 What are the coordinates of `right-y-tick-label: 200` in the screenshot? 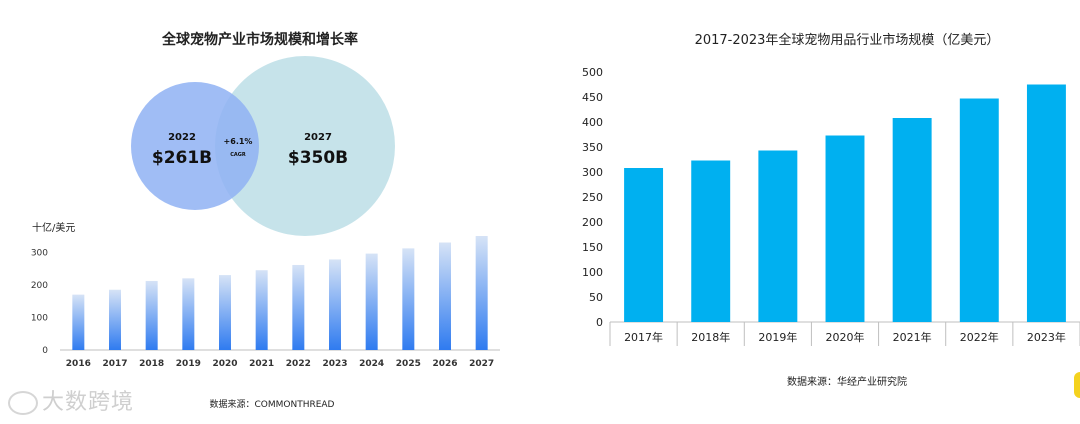 It's located at (592, 222).